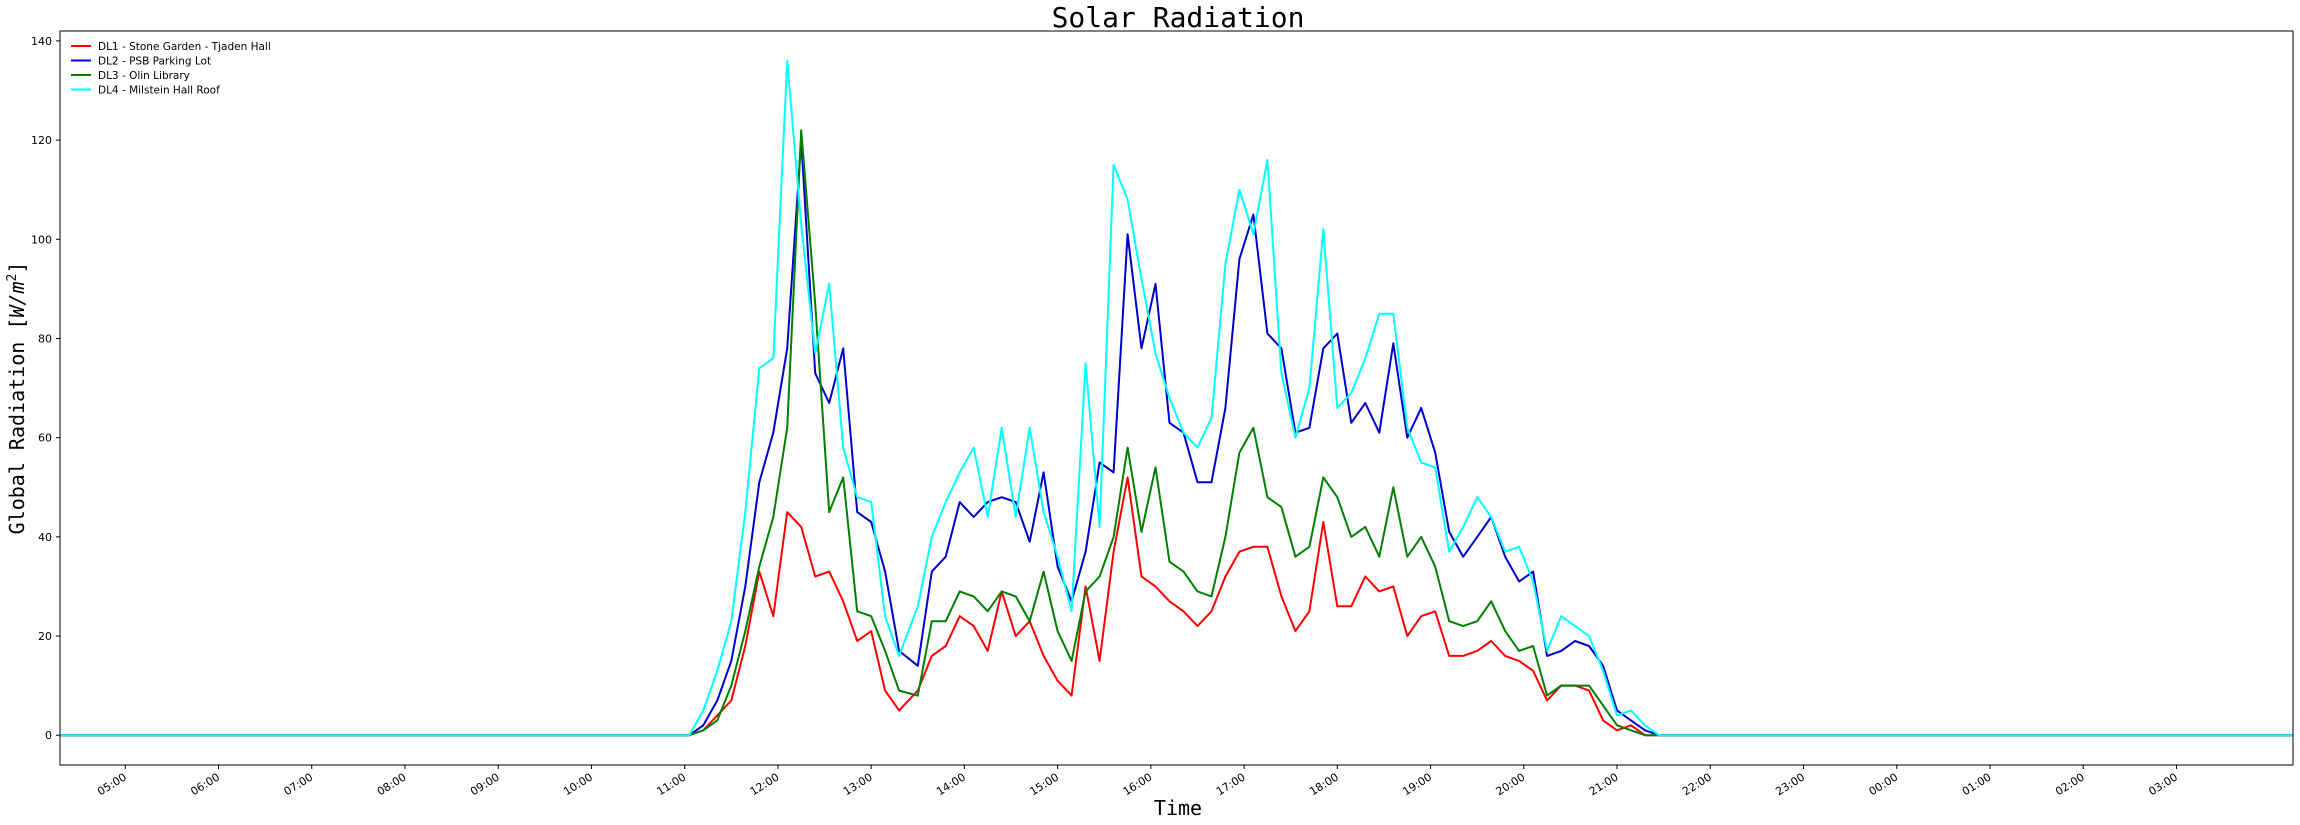 Image resolution: width=2300 pixels, height=825 pixels. Describe the element at coordinates (154, 62) in the screenshot. I see `legend-entry-label: DL2 - PSB Parking Lot` at that location.